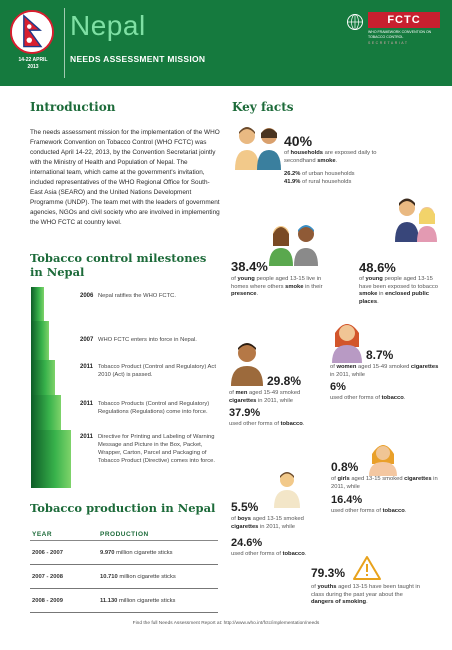 This screenshot has width=452, height=650. What do you see at coordinates (404, 20) in the screenshot?
I see `fctc-logo: FCTC` at bounding box center [404, 20].